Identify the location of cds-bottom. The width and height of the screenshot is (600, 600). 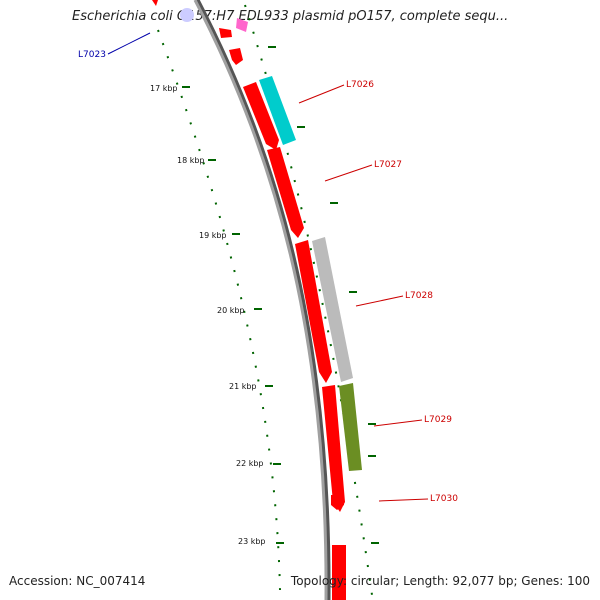
(339, 572).